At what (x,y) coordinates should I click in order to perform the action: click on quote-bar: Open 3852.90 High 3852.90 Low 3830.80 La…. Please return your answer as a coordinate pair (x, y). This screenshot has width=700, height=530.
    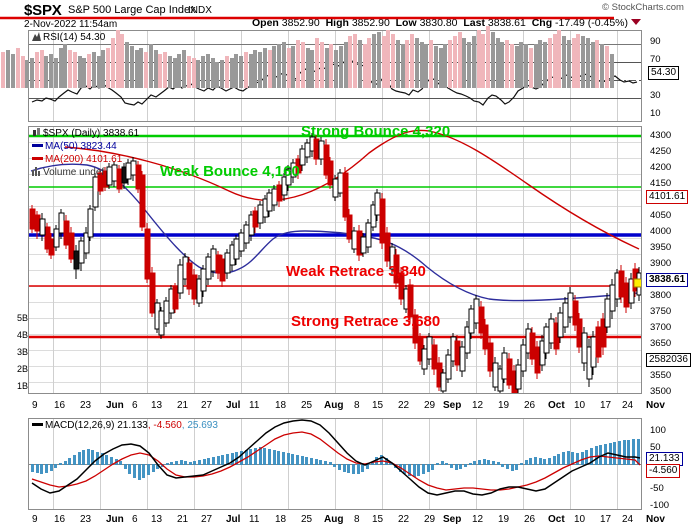
    Looking at the image, I should click on (446, 23).